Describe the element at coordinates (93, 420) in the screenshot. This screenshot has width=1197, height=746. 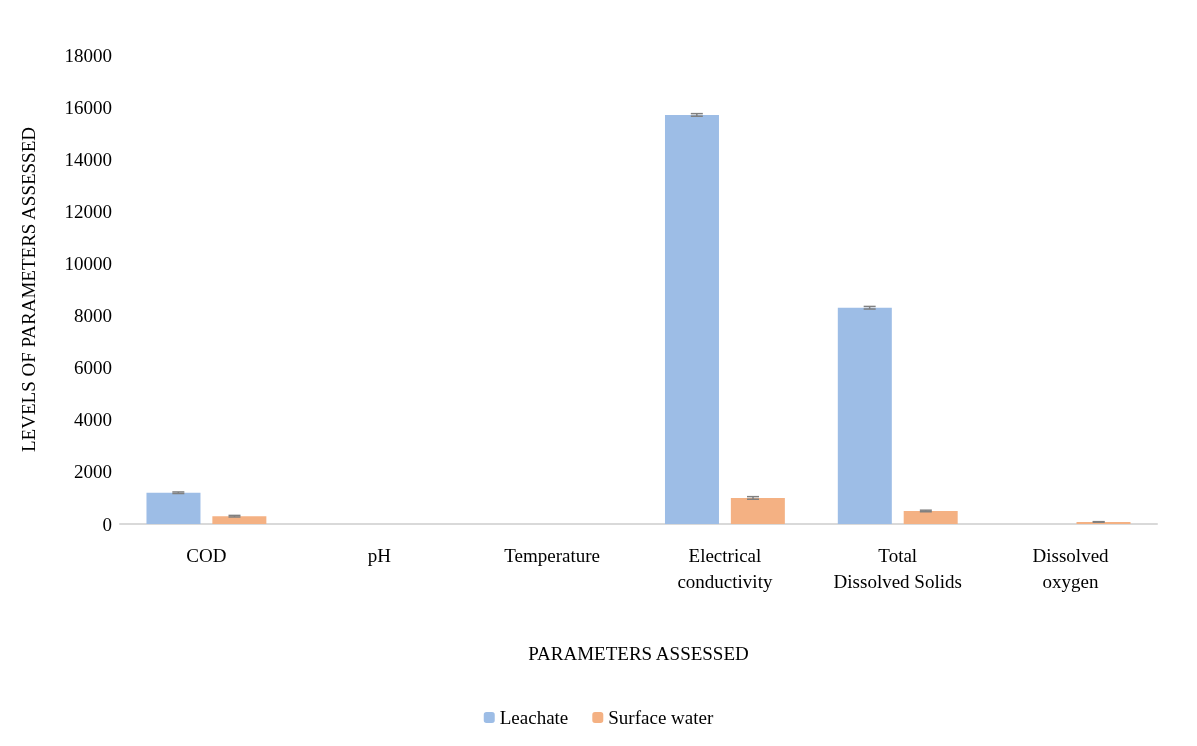
I see `y-tick-label: 4000` at that location.